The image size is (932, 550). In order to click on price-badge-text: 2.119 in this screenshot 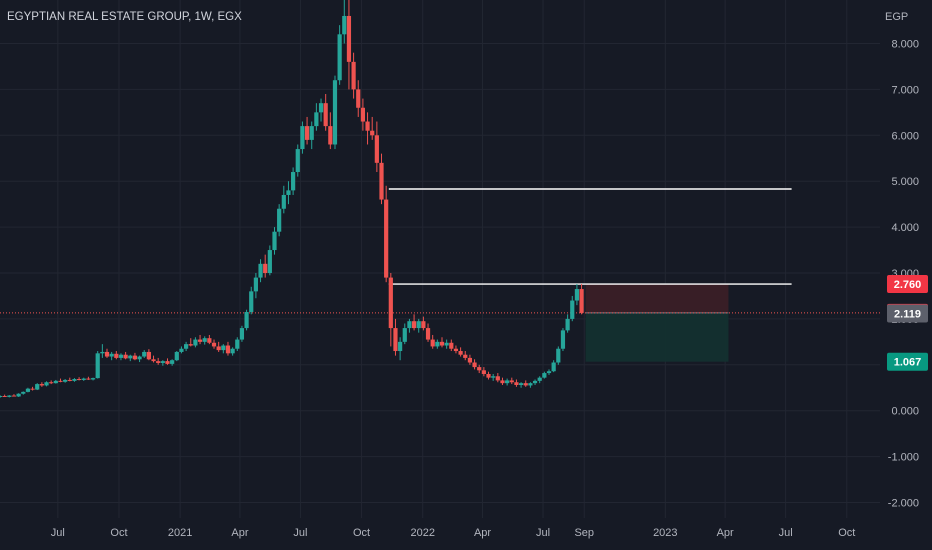, I will do `click(907, 314)`.